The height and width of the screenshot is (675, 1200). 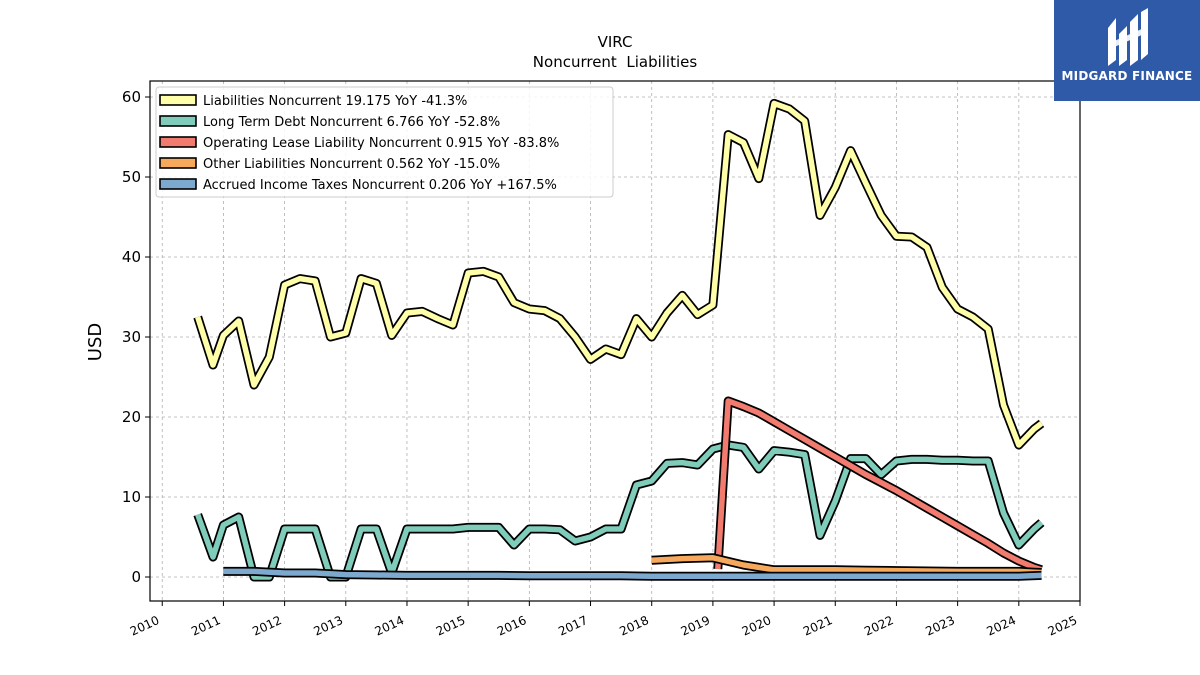 I want to click on x-tick-label: 2016, so click(x=512, y=626).